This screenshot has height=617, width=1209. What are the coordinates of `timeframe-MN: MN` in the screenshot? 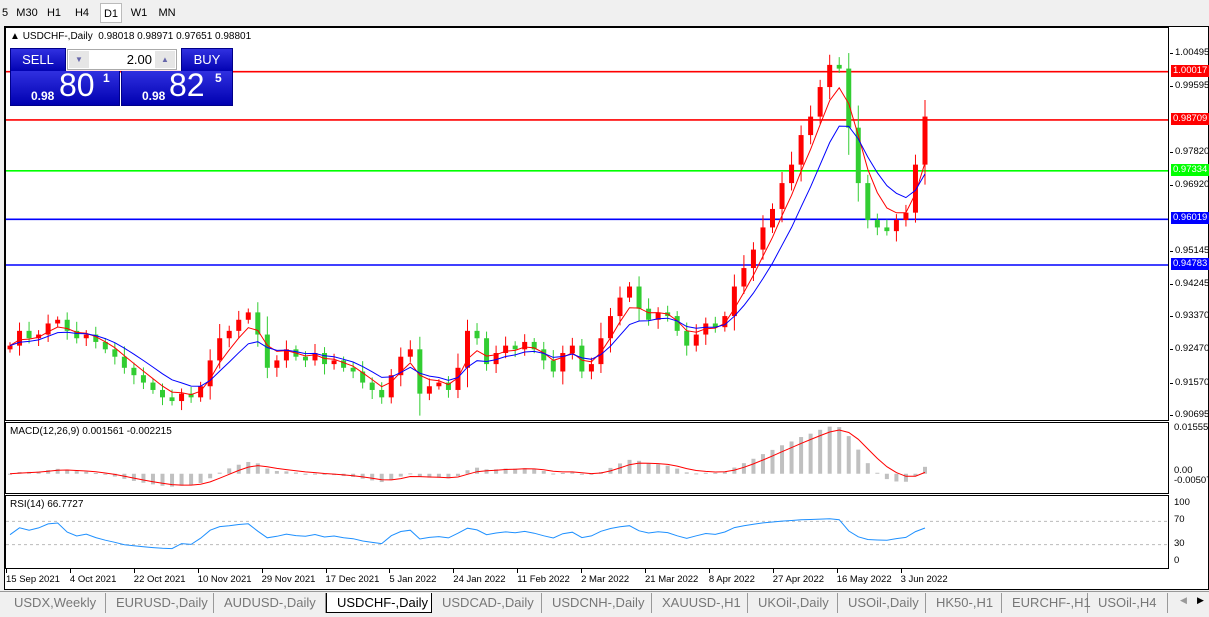 It's located at (167, 13).